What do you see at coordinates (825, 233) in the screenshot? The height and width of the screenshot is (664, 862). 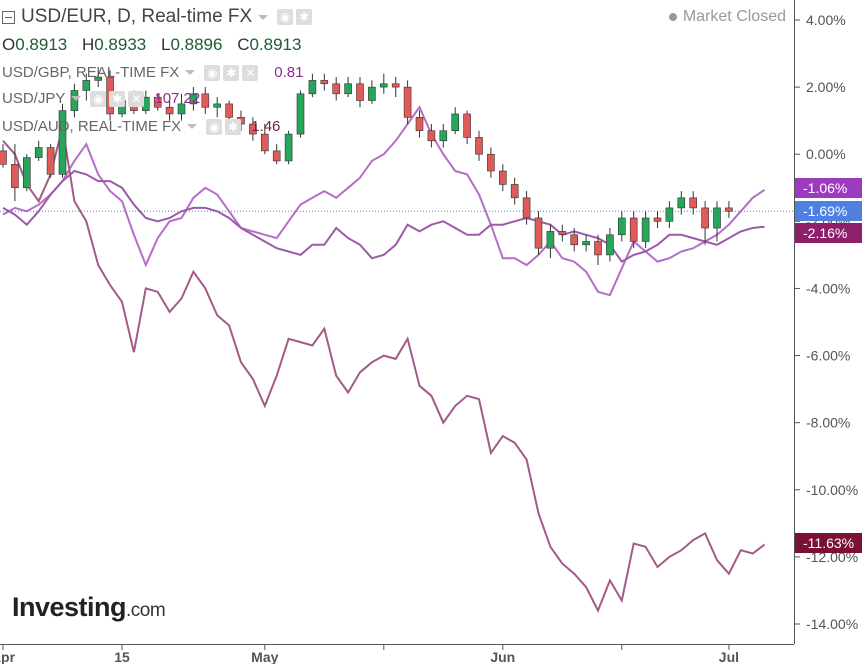 I see `last-value-text: -2.16%` at bounding box center [825, 233].